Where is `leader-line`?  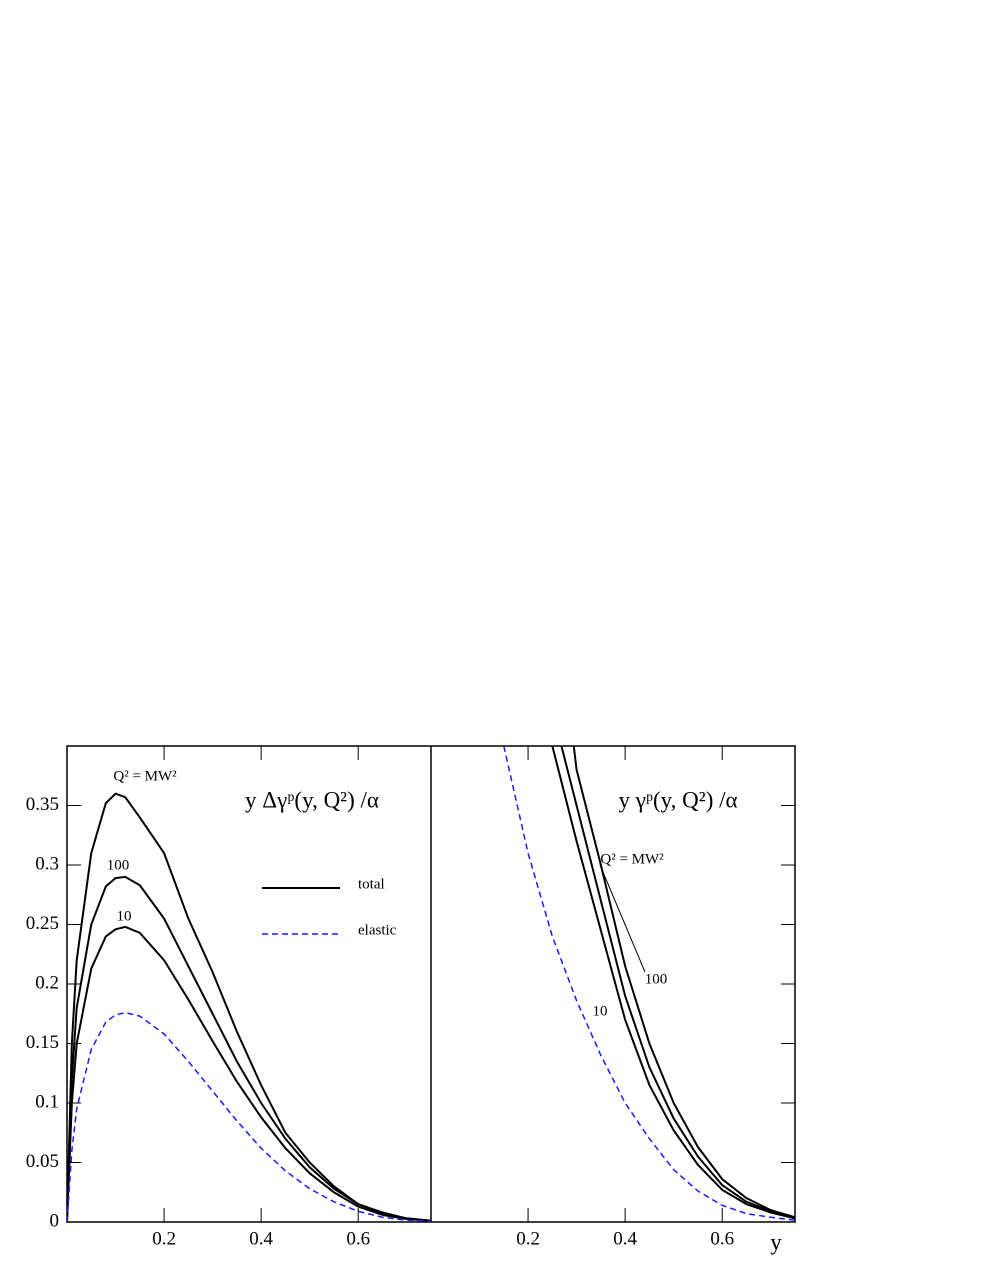
leader-line is located at coordinates (622, 918).